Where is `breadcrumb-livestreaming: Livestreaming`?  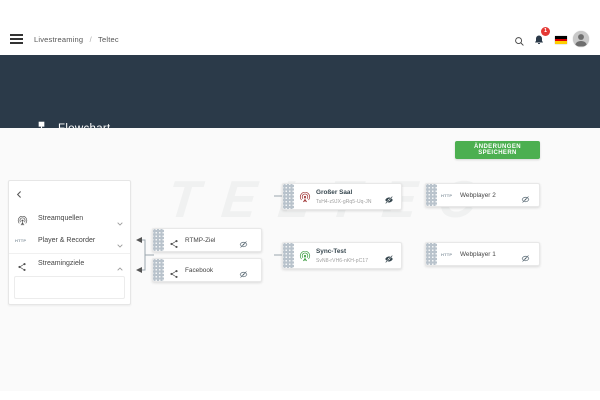
breadcrumb-livestreaming: Livestreaming is located at coordinates (59, 39).